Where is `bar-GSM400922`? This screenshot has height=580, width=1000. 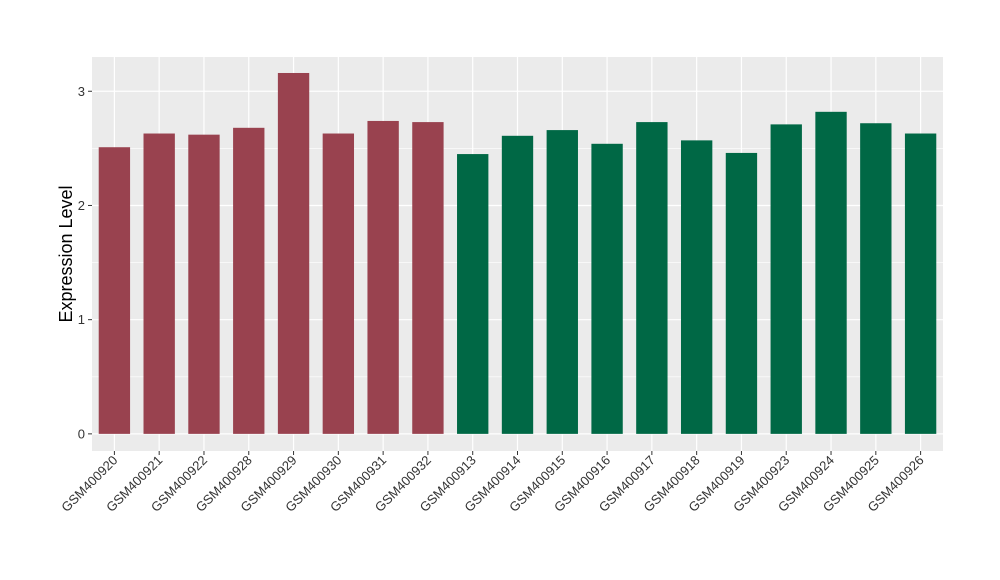 bar-GSM400922 is located at coordinates (204, 284).